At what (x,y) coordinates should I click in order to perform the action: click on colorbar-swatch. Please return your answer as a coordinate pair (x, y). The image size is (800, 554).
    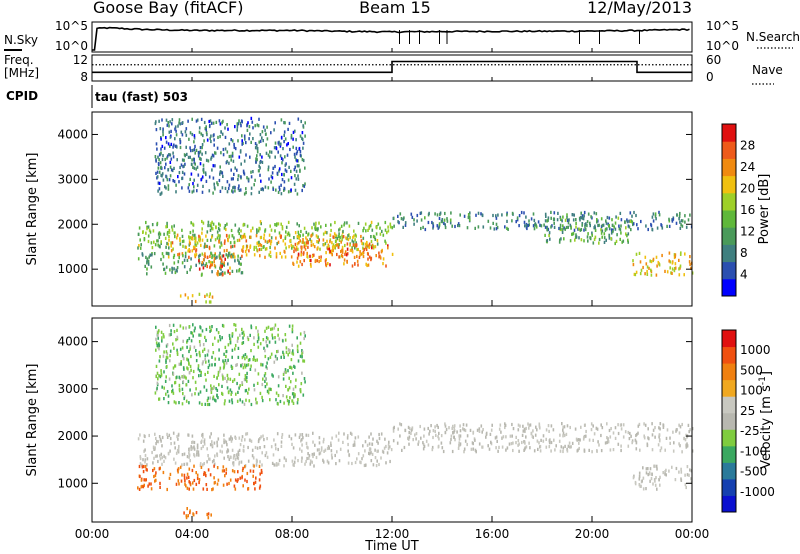
    Looking at the image, I should click on (729, 184).